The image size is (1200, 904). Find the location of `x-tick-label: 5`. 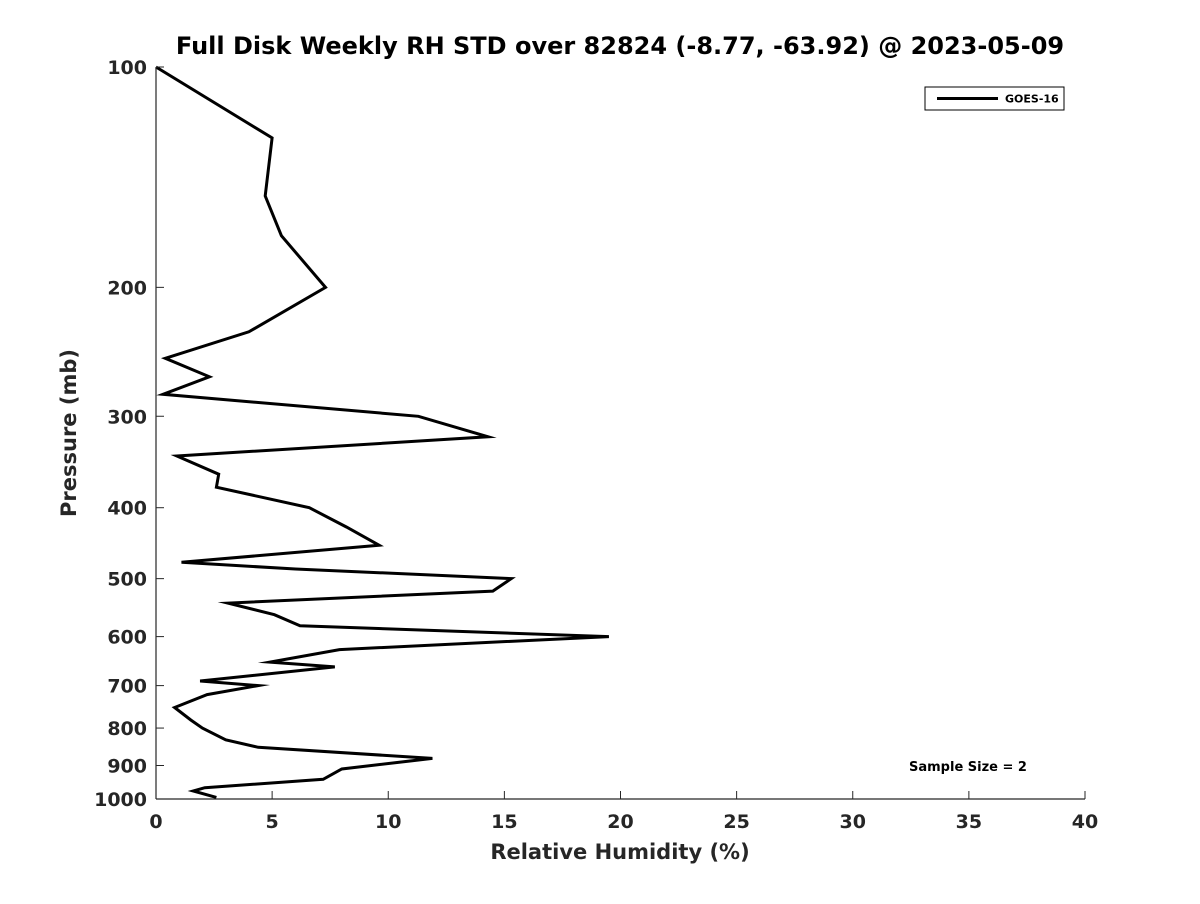

x-tick-label: 5 is located at coordinates (272, 822).